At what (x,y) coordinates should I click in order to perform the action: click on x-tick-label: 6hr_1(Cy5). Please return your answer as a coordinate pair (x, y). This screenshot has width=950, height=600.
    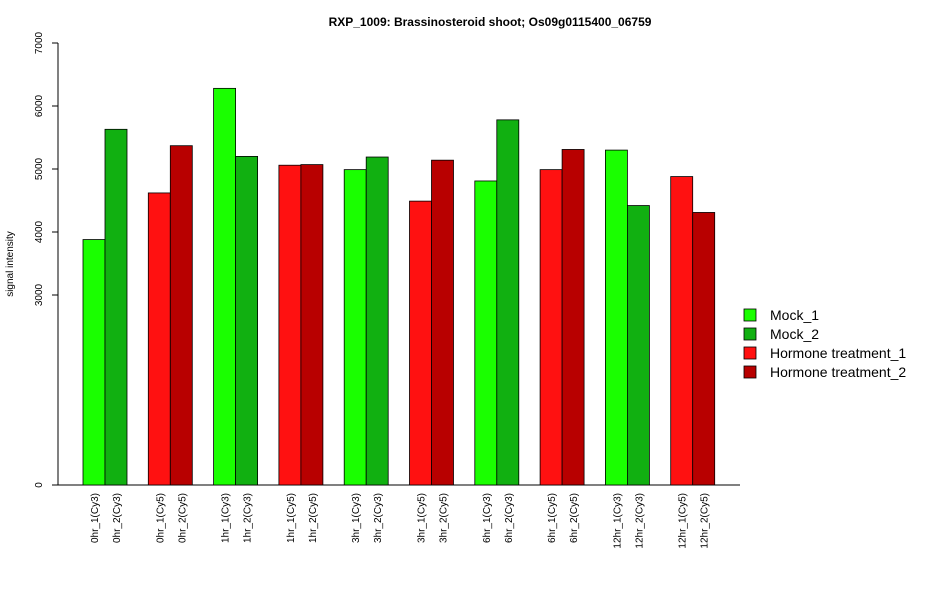
    Looking at the image, I should click on (552, 518).